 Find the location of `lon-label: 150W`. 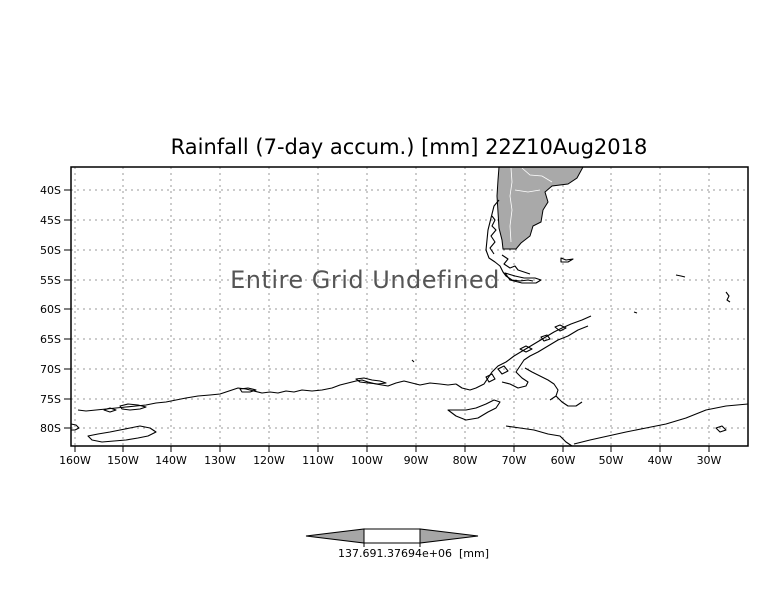

lon-label: 150W is located at coordinates (123, 460).